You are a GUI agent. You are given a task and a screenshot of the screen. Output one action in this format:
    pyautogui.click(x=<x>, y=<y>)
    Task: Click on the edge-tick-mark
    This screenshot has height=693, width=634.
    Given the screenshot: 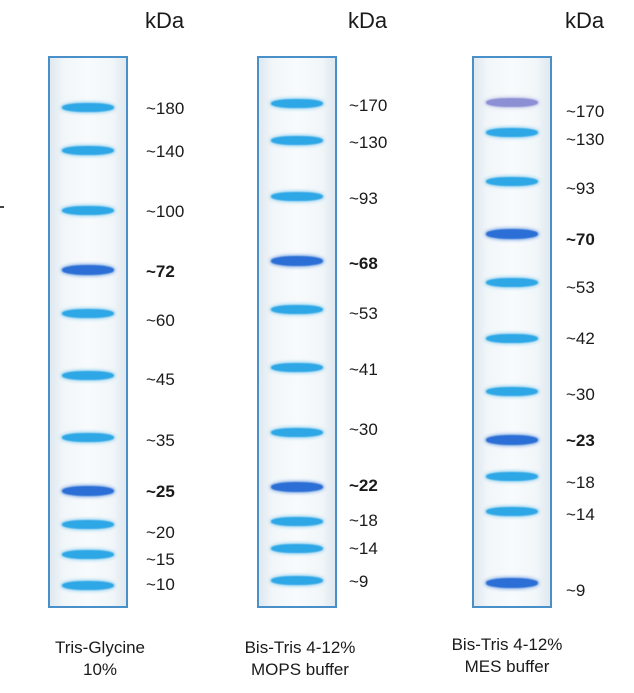 What is the action you would take?
    pyautogui.click(x=2, y=207)
    